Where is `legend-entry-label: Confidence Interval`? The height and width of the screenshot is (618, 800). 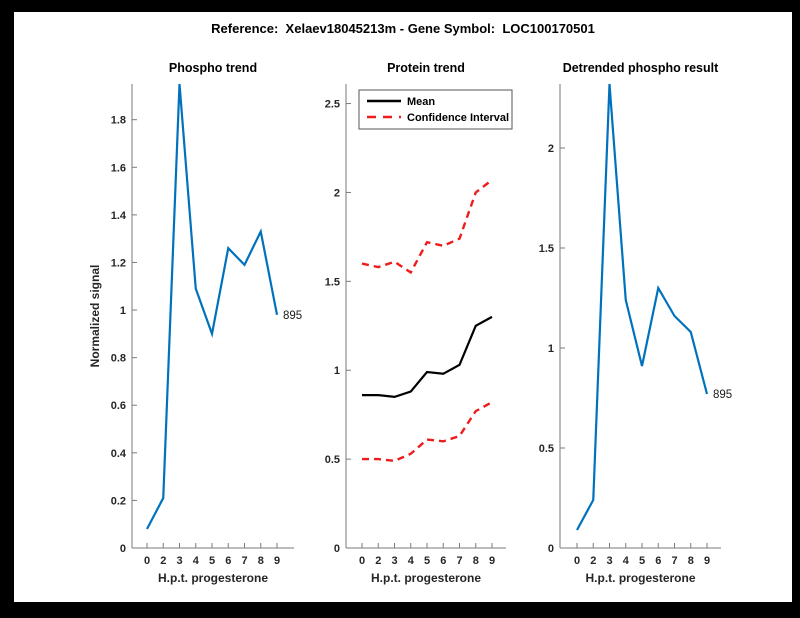 legend-entry-label: Confidence Interval is located at coordinates (458, 118).